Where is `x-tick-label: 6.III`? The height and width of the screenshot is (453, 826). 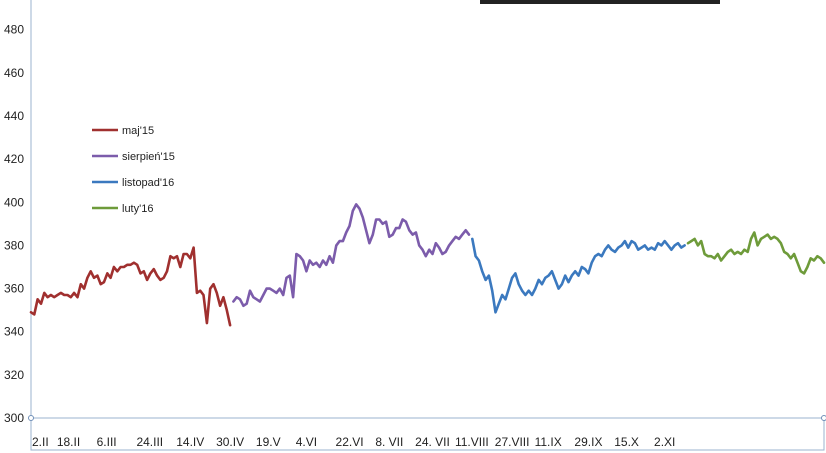 x-tick-label: 6.III is located at coordinates (107, 442).